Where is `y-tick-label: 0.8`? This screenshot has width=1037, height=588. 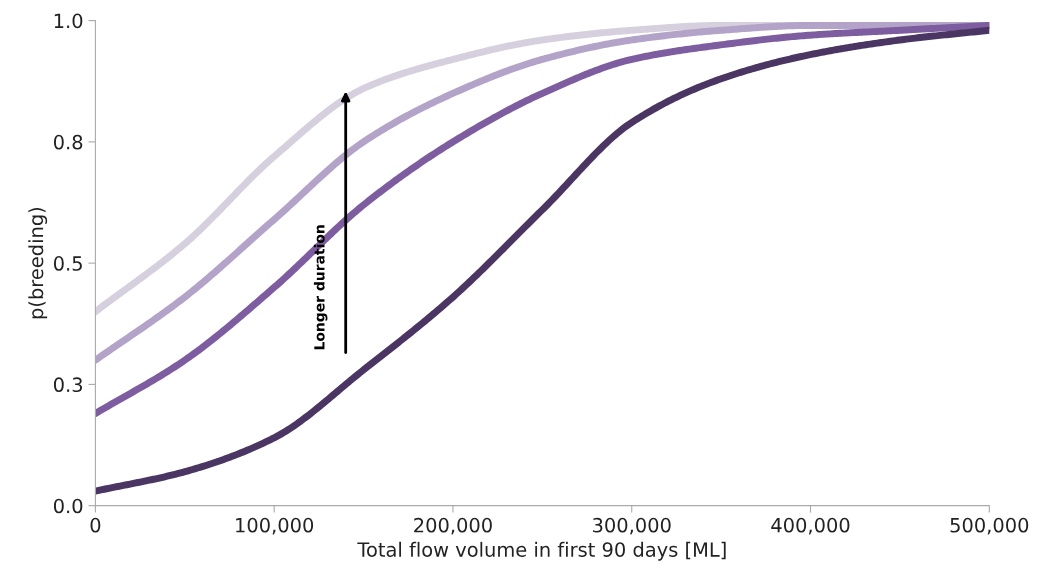
y-tick-label: 0.8 is located at coordinates (68, 142).